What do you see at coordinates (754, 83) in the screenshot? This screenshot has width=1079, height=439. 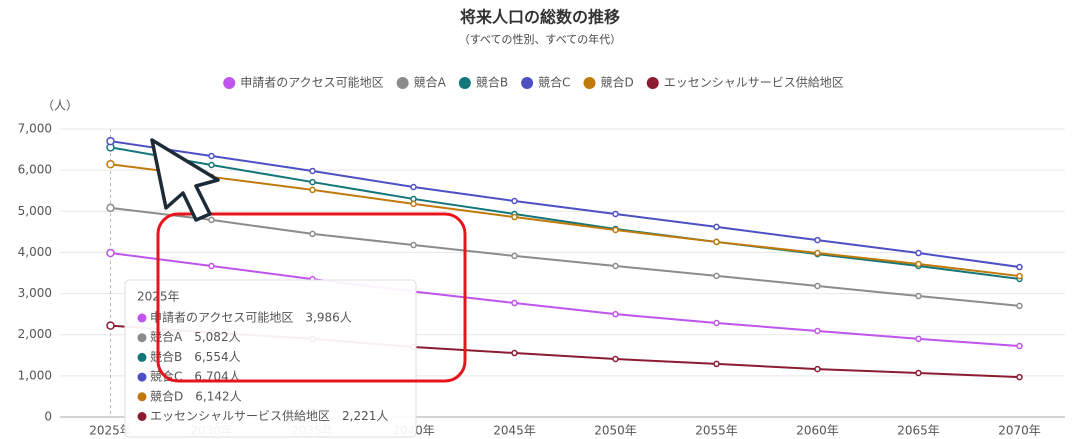 I see `legend-label: エッセンシャルサービス供給地区` at bounding box center [754, 83].